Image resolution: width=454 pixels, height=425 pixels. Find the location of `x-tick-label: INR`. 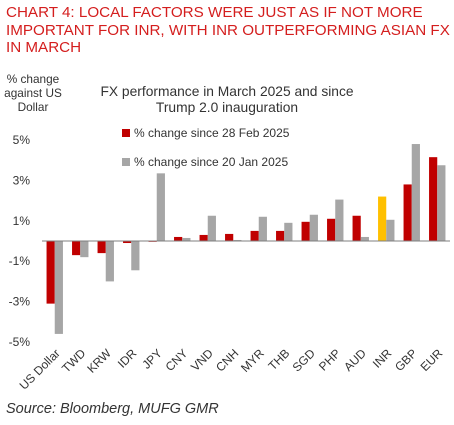

x-tick-label: INR is located at coordinates (382, 358).